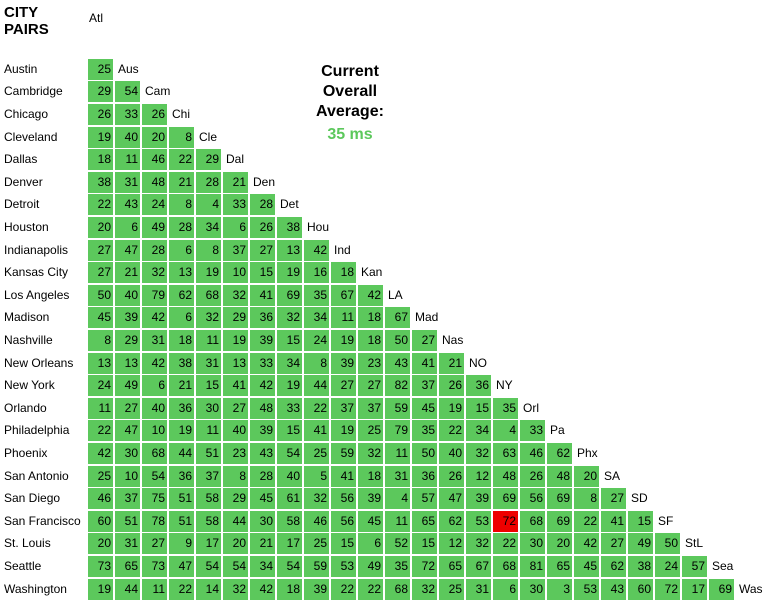  Describe the element at coordinates (666, 520) in the screenshot. I see `column-header: SF` at that location.